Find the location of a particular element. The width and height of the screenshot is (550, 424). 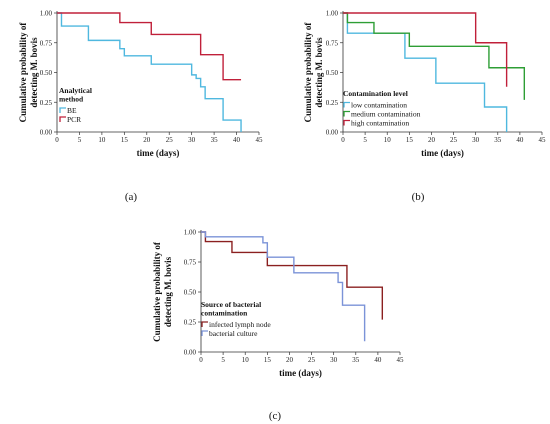

legend-title: contamination is located at coordinates (224, 313).